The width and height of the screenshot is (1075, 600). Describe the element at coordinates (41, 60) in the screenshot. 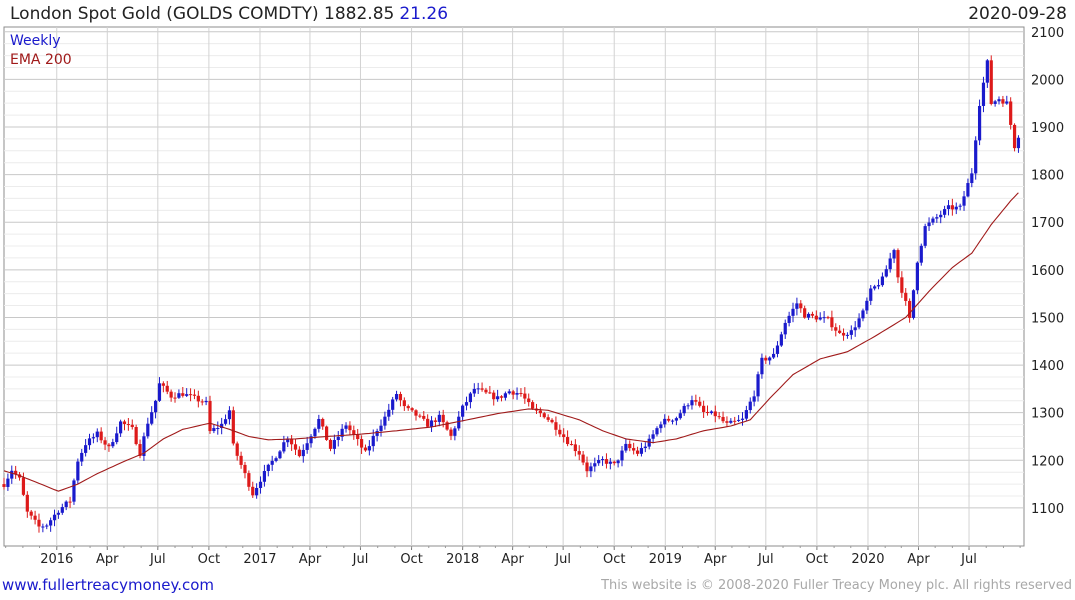

I see `legend-ema-200: EMA 200` at that location.